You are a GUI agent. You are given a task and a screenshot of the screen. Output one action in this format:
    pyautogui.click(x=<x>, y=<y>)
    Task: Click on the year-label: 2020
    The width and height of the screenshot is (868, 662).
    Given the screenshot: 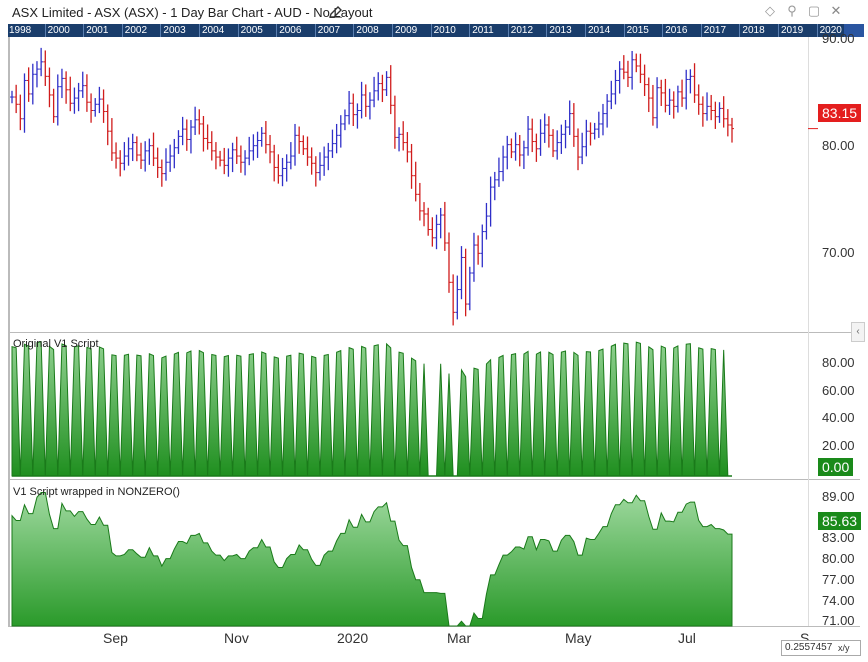 What is the action you would take?
    pyautogui.click(x=830, y=30)
    